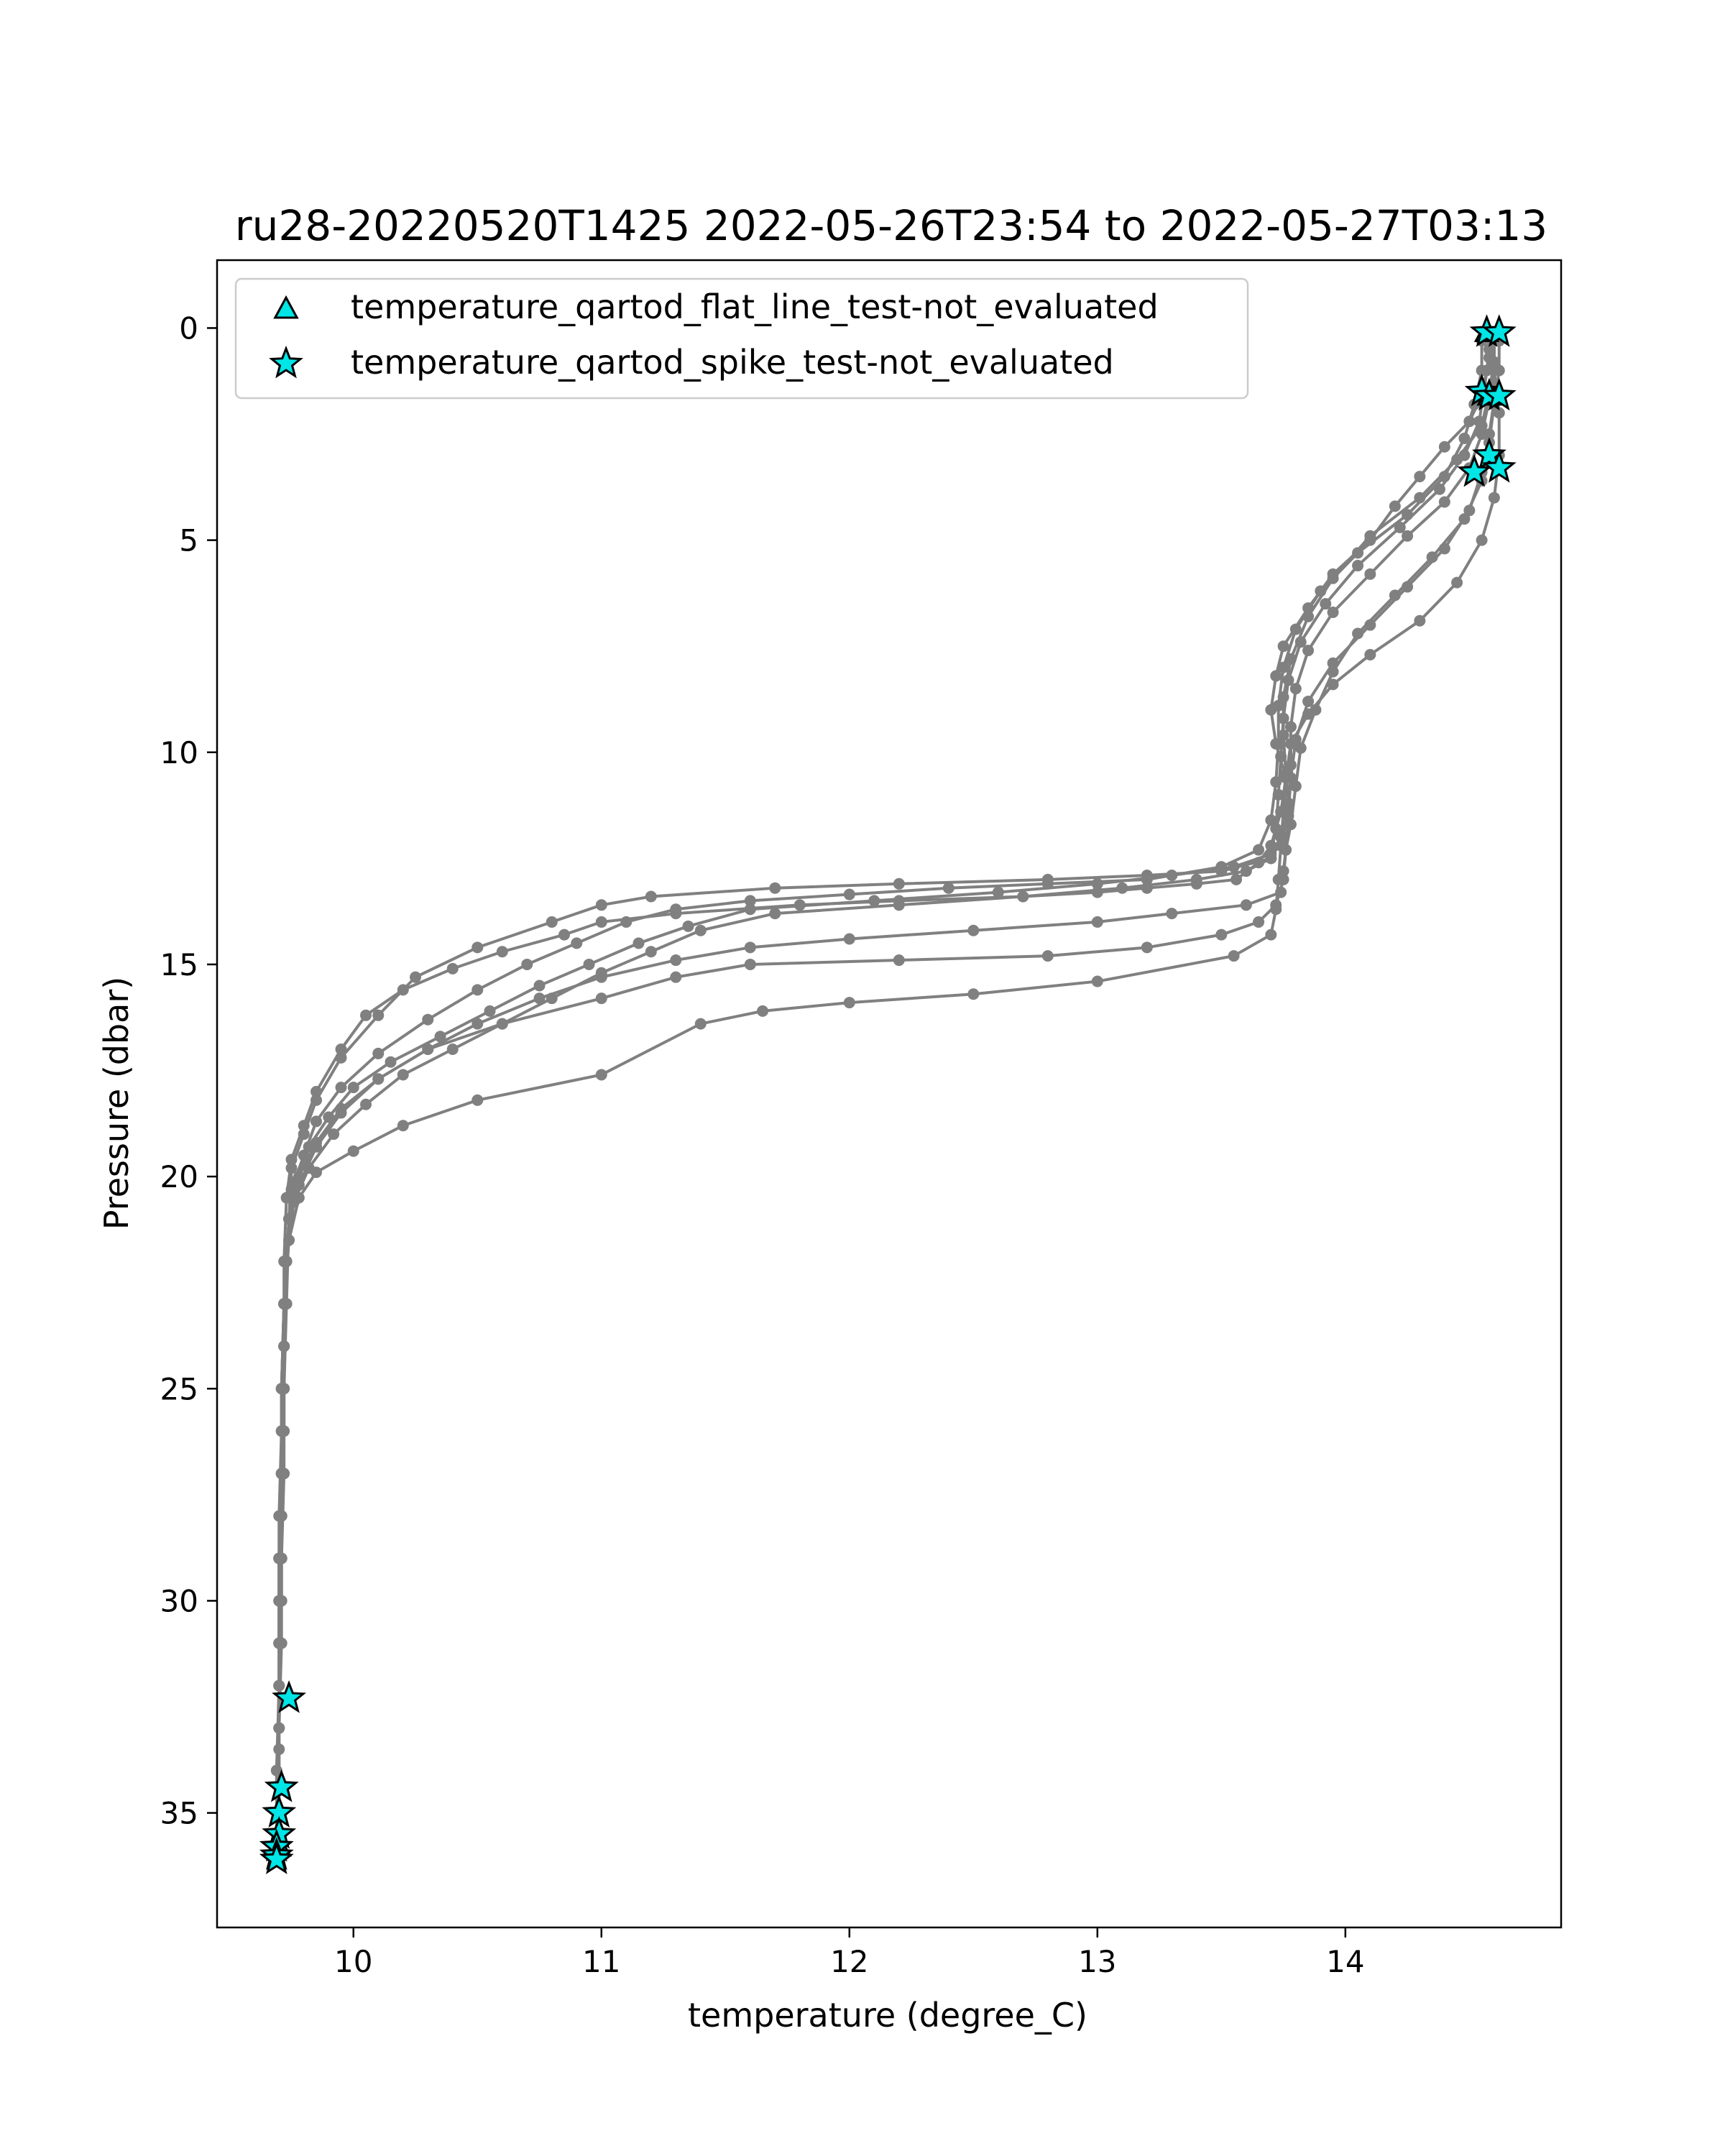  What do you see at coordinates (179, 964) in the screenshot?
I see `y-tick-label: 15` at bounding box center [179, 964].